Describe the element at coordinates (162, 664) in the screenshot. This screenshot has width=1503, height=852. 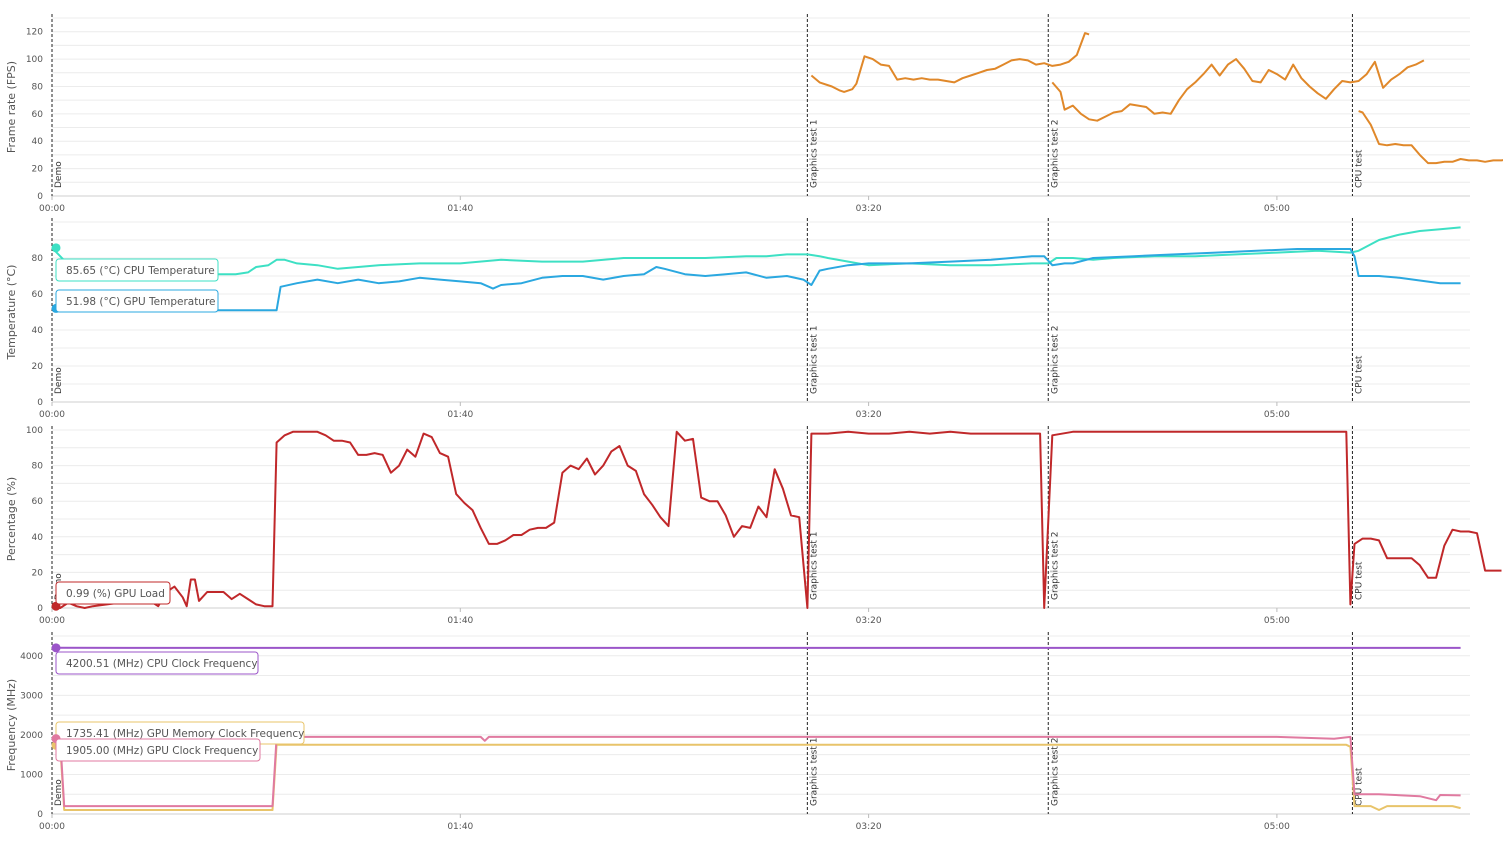
I see `callout-label: 4200.51 (MHz) CPU Clock Frequency` at that location.